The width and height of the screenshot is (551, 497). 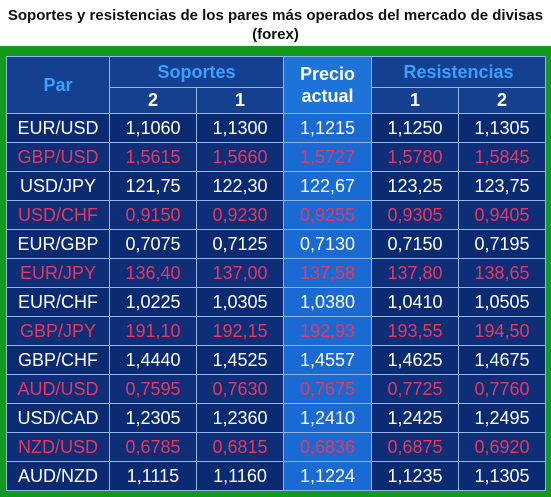 I want to click on soporte-2-cell: 1,2305, so click(x=153, y=418).